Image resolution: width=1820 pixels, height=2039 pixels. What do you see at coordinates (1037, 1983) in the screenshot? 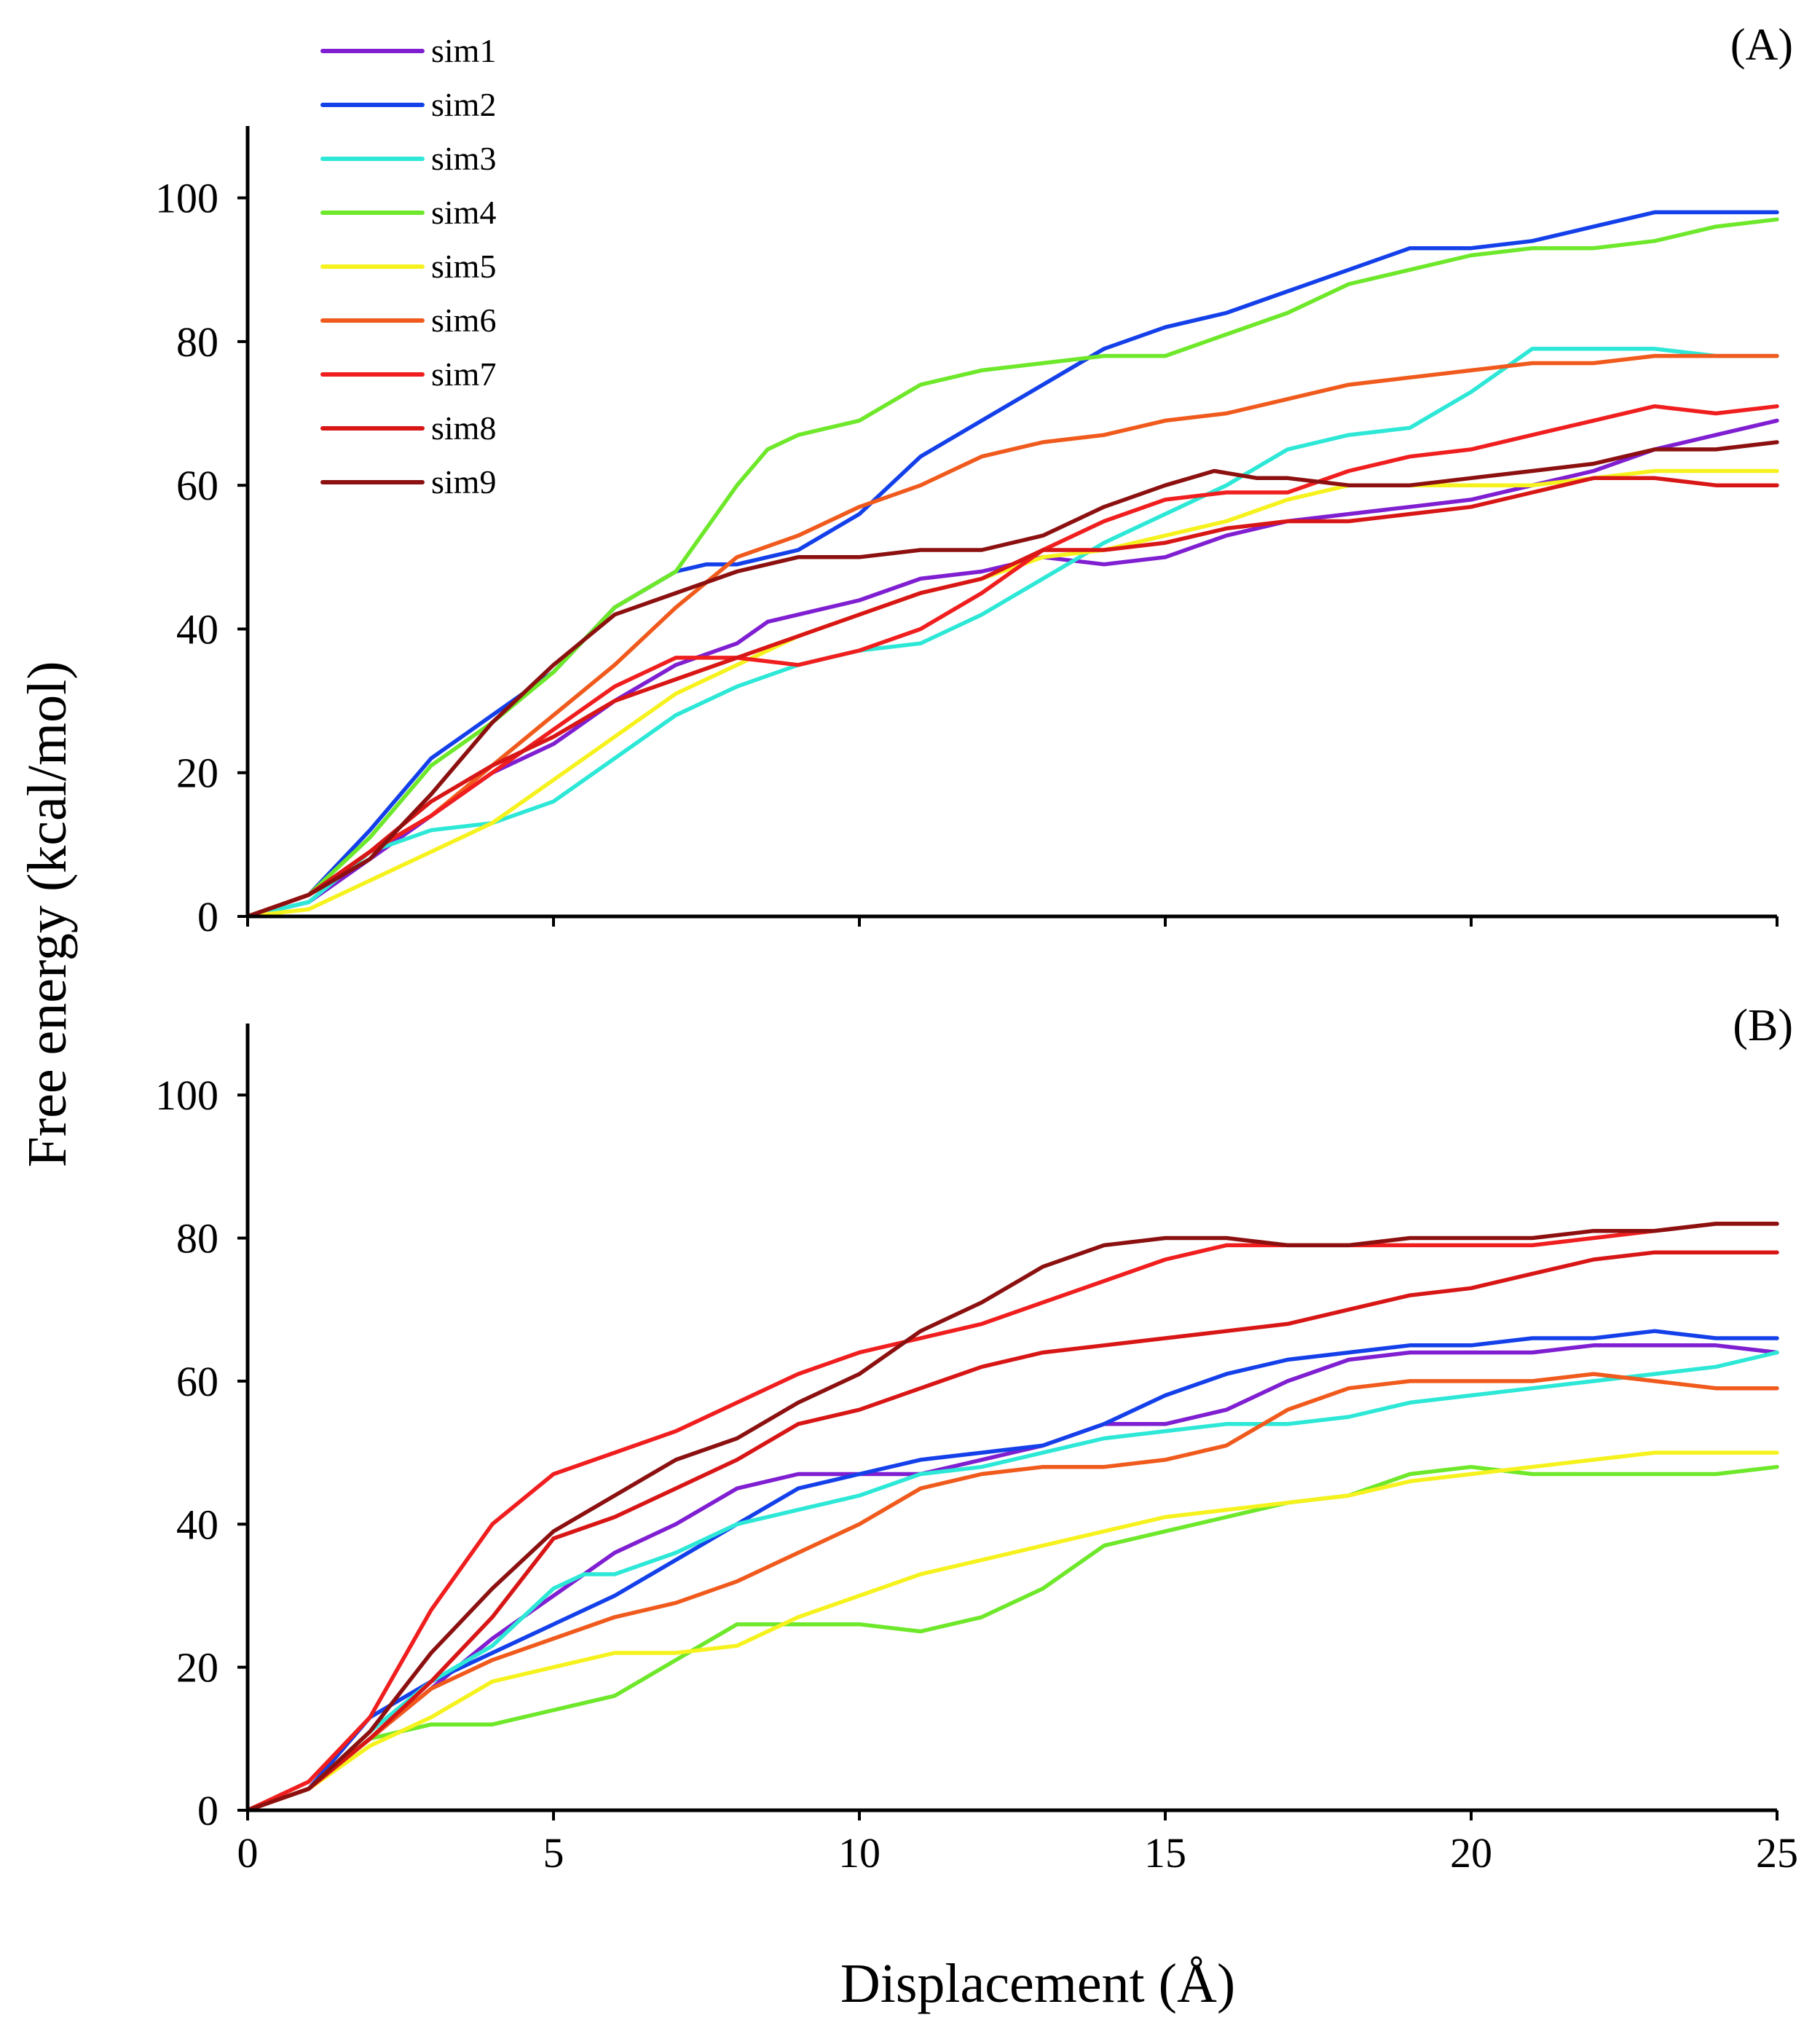
I see `x-axis-title: Displacement (Å)` at bounding box center [1037, 1983].